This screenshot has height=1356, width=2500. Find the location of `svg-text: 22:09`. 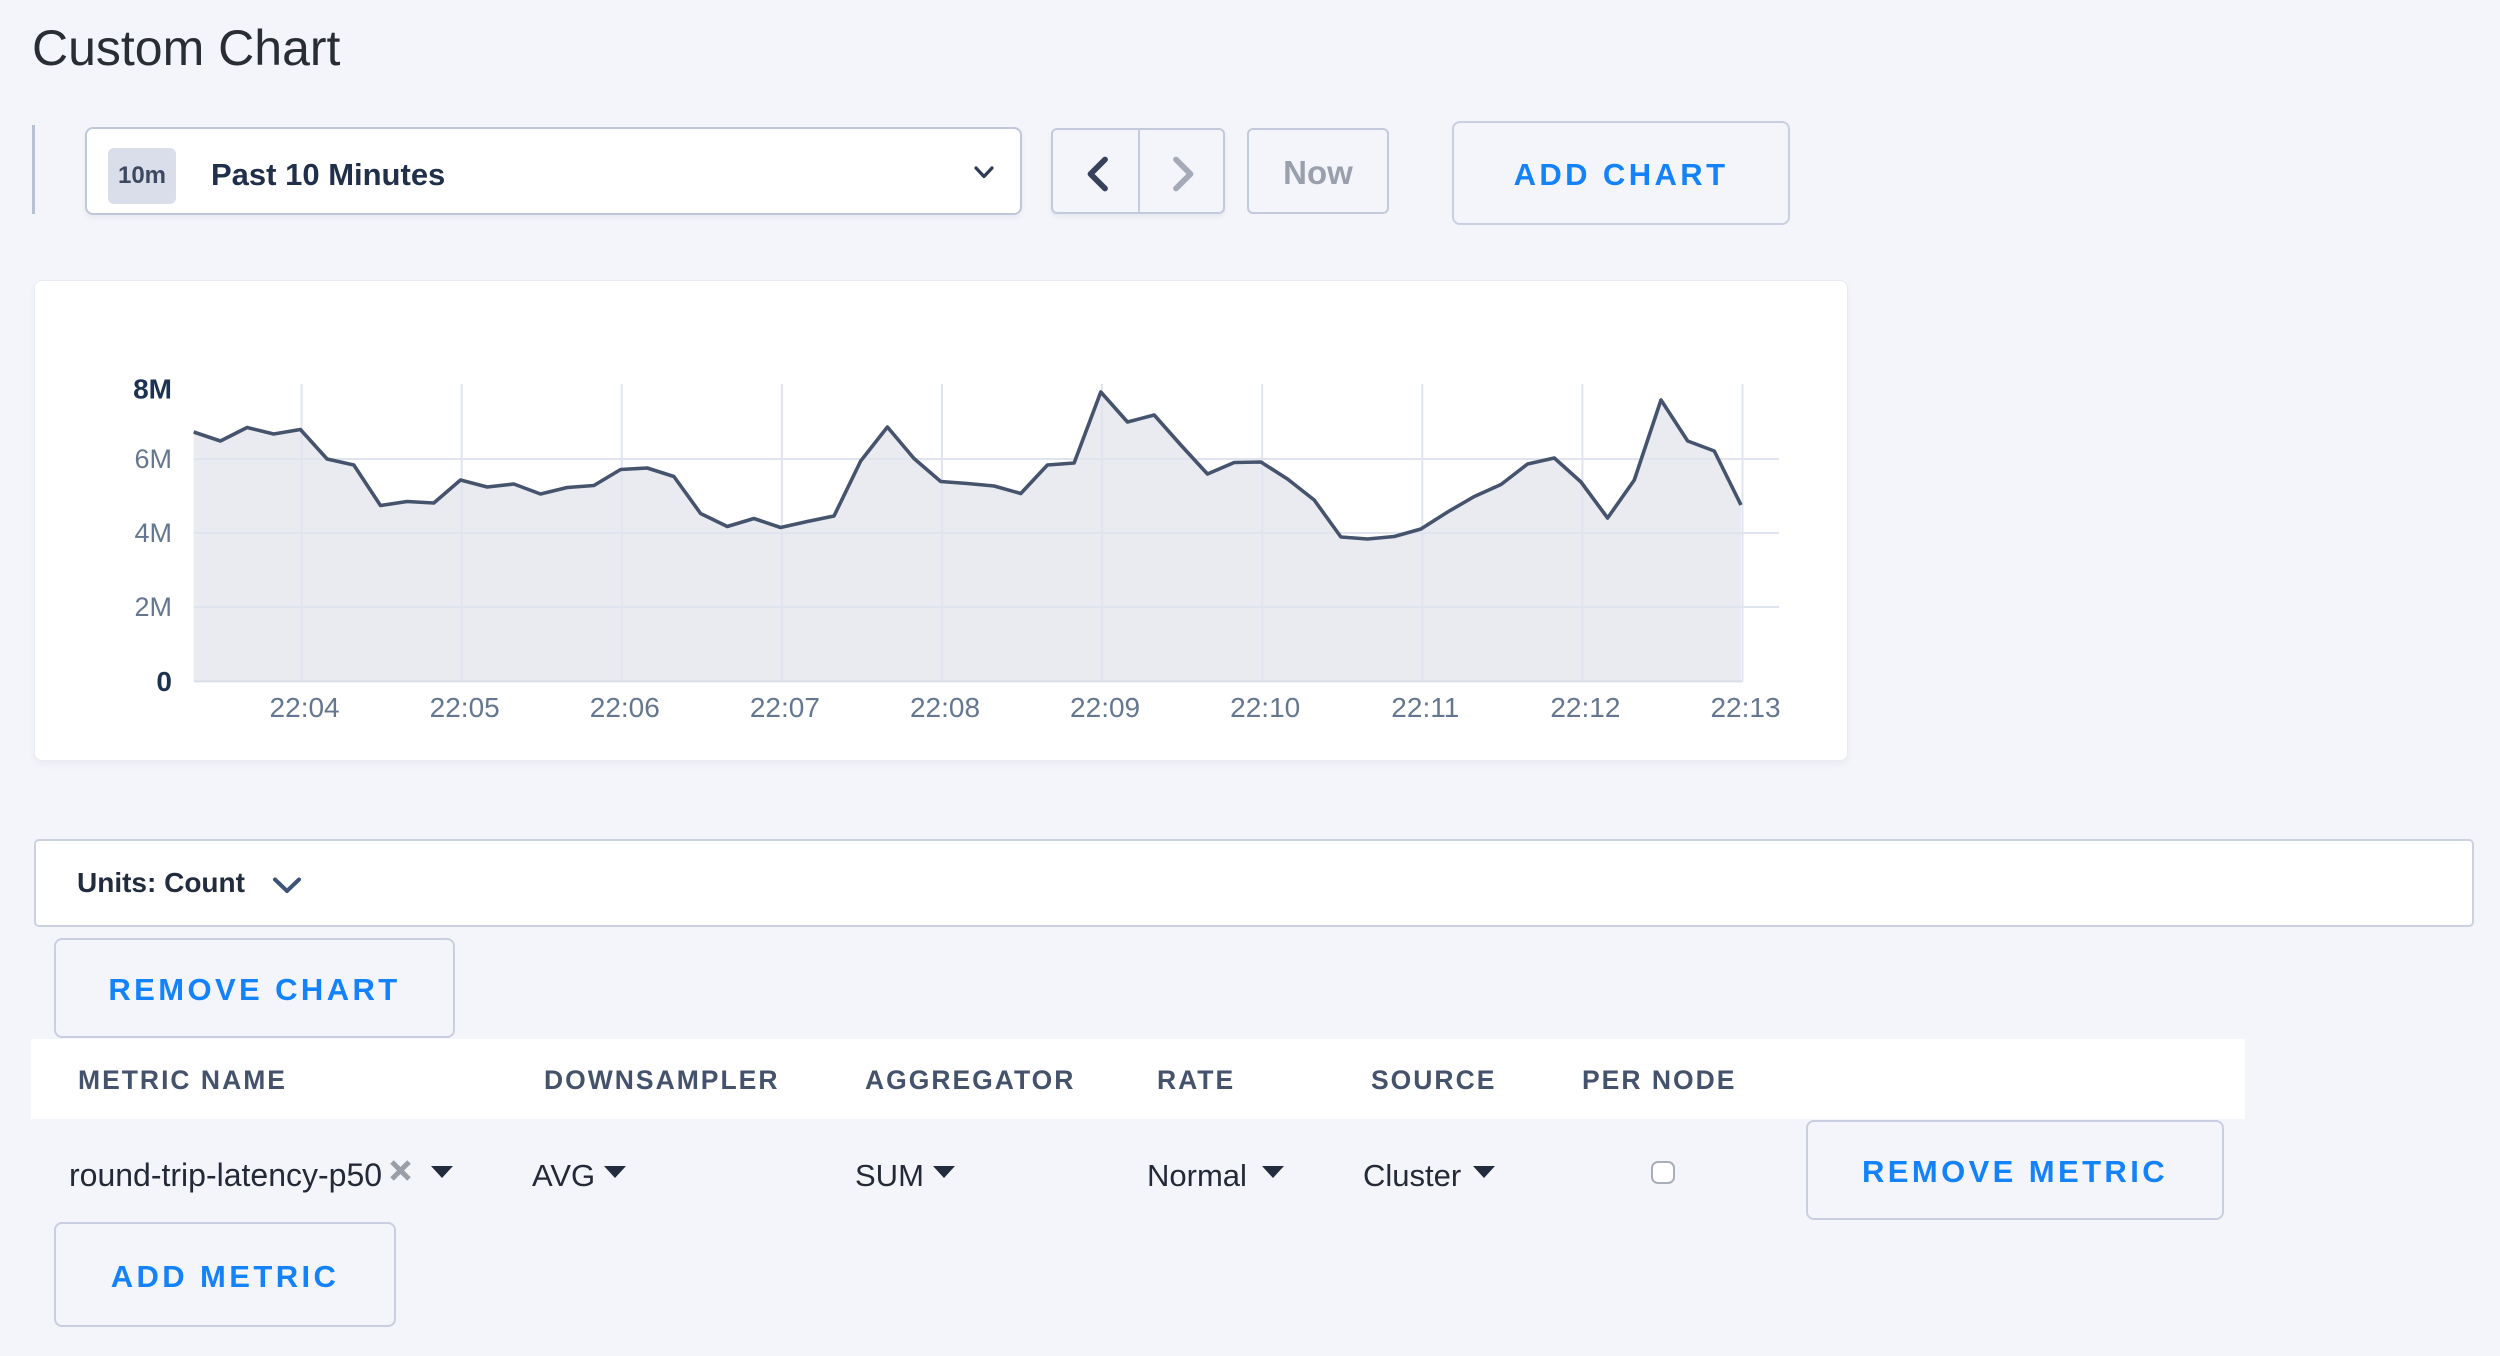

svg-text: 22:09 is located at coordinates (1105, 707).